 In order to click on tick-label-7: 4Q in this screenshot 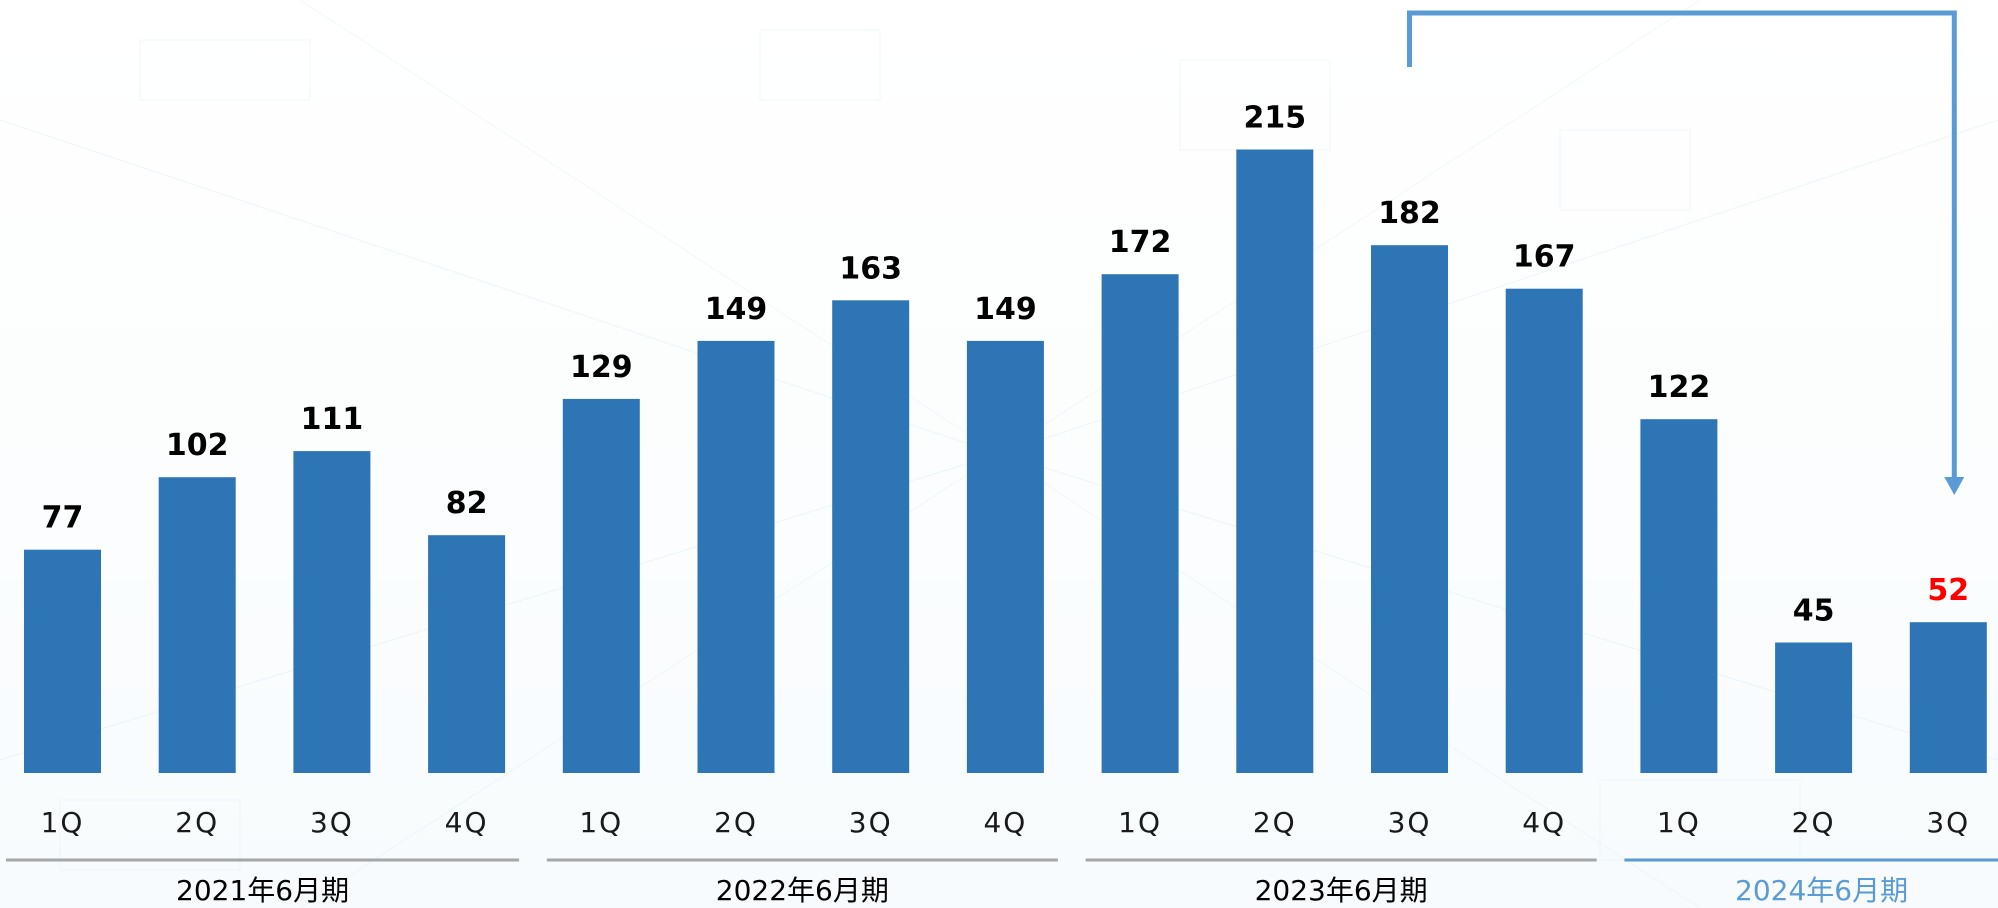, I will do `click(1005, 822)`.